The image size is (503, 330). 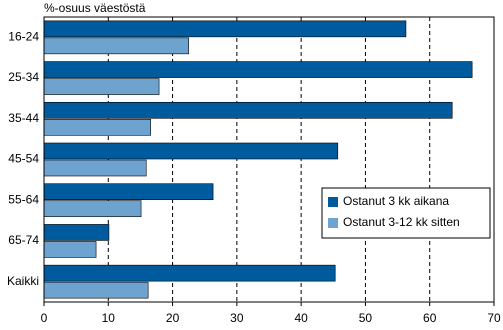 What do you see at coordinates (237, 318) in the screenshot?
I see `x-tick-label: 30` at bounding box center [237, 318].